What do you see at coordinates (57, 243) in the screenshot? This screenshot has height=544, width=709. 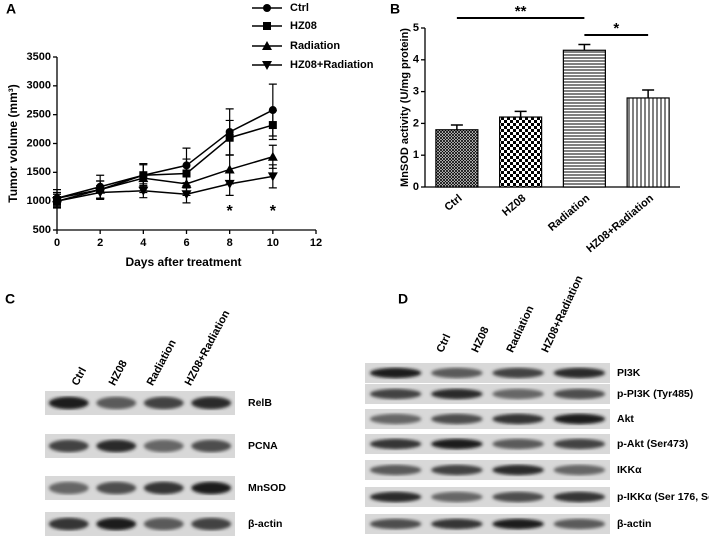 I see `x-tick-label: 0` at bounding box center [57, 243].